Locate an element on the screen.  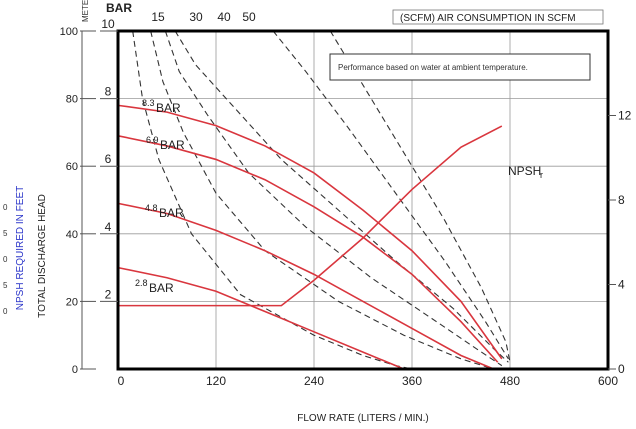
left-feet-tick-labels: 0 20 40 60 80 100 is located at coordinates (78, 201).